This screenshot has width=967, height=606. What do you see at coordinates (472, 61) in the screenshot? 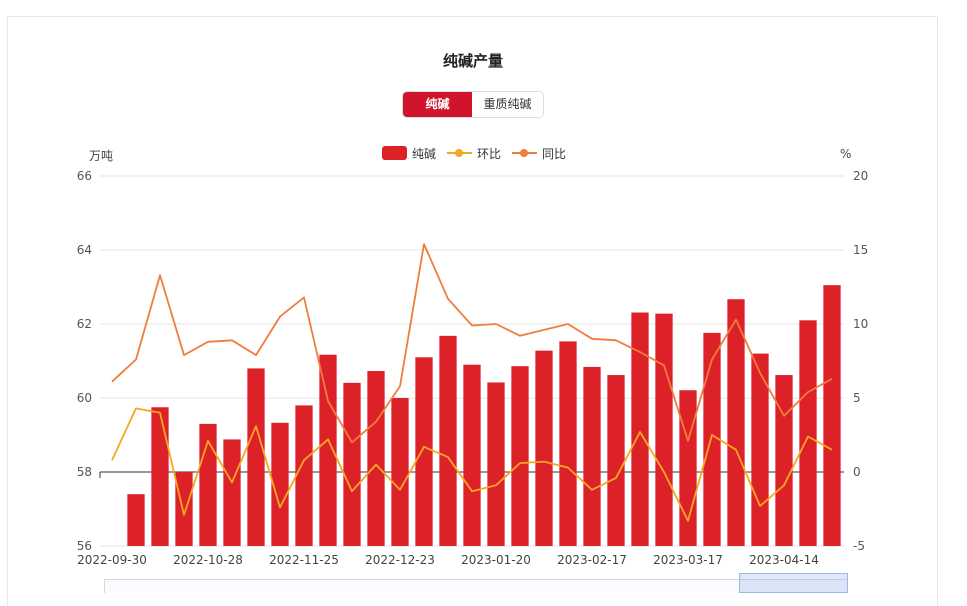
I see `chart-title: 纯碱产量` at bounding box center [472, 61].